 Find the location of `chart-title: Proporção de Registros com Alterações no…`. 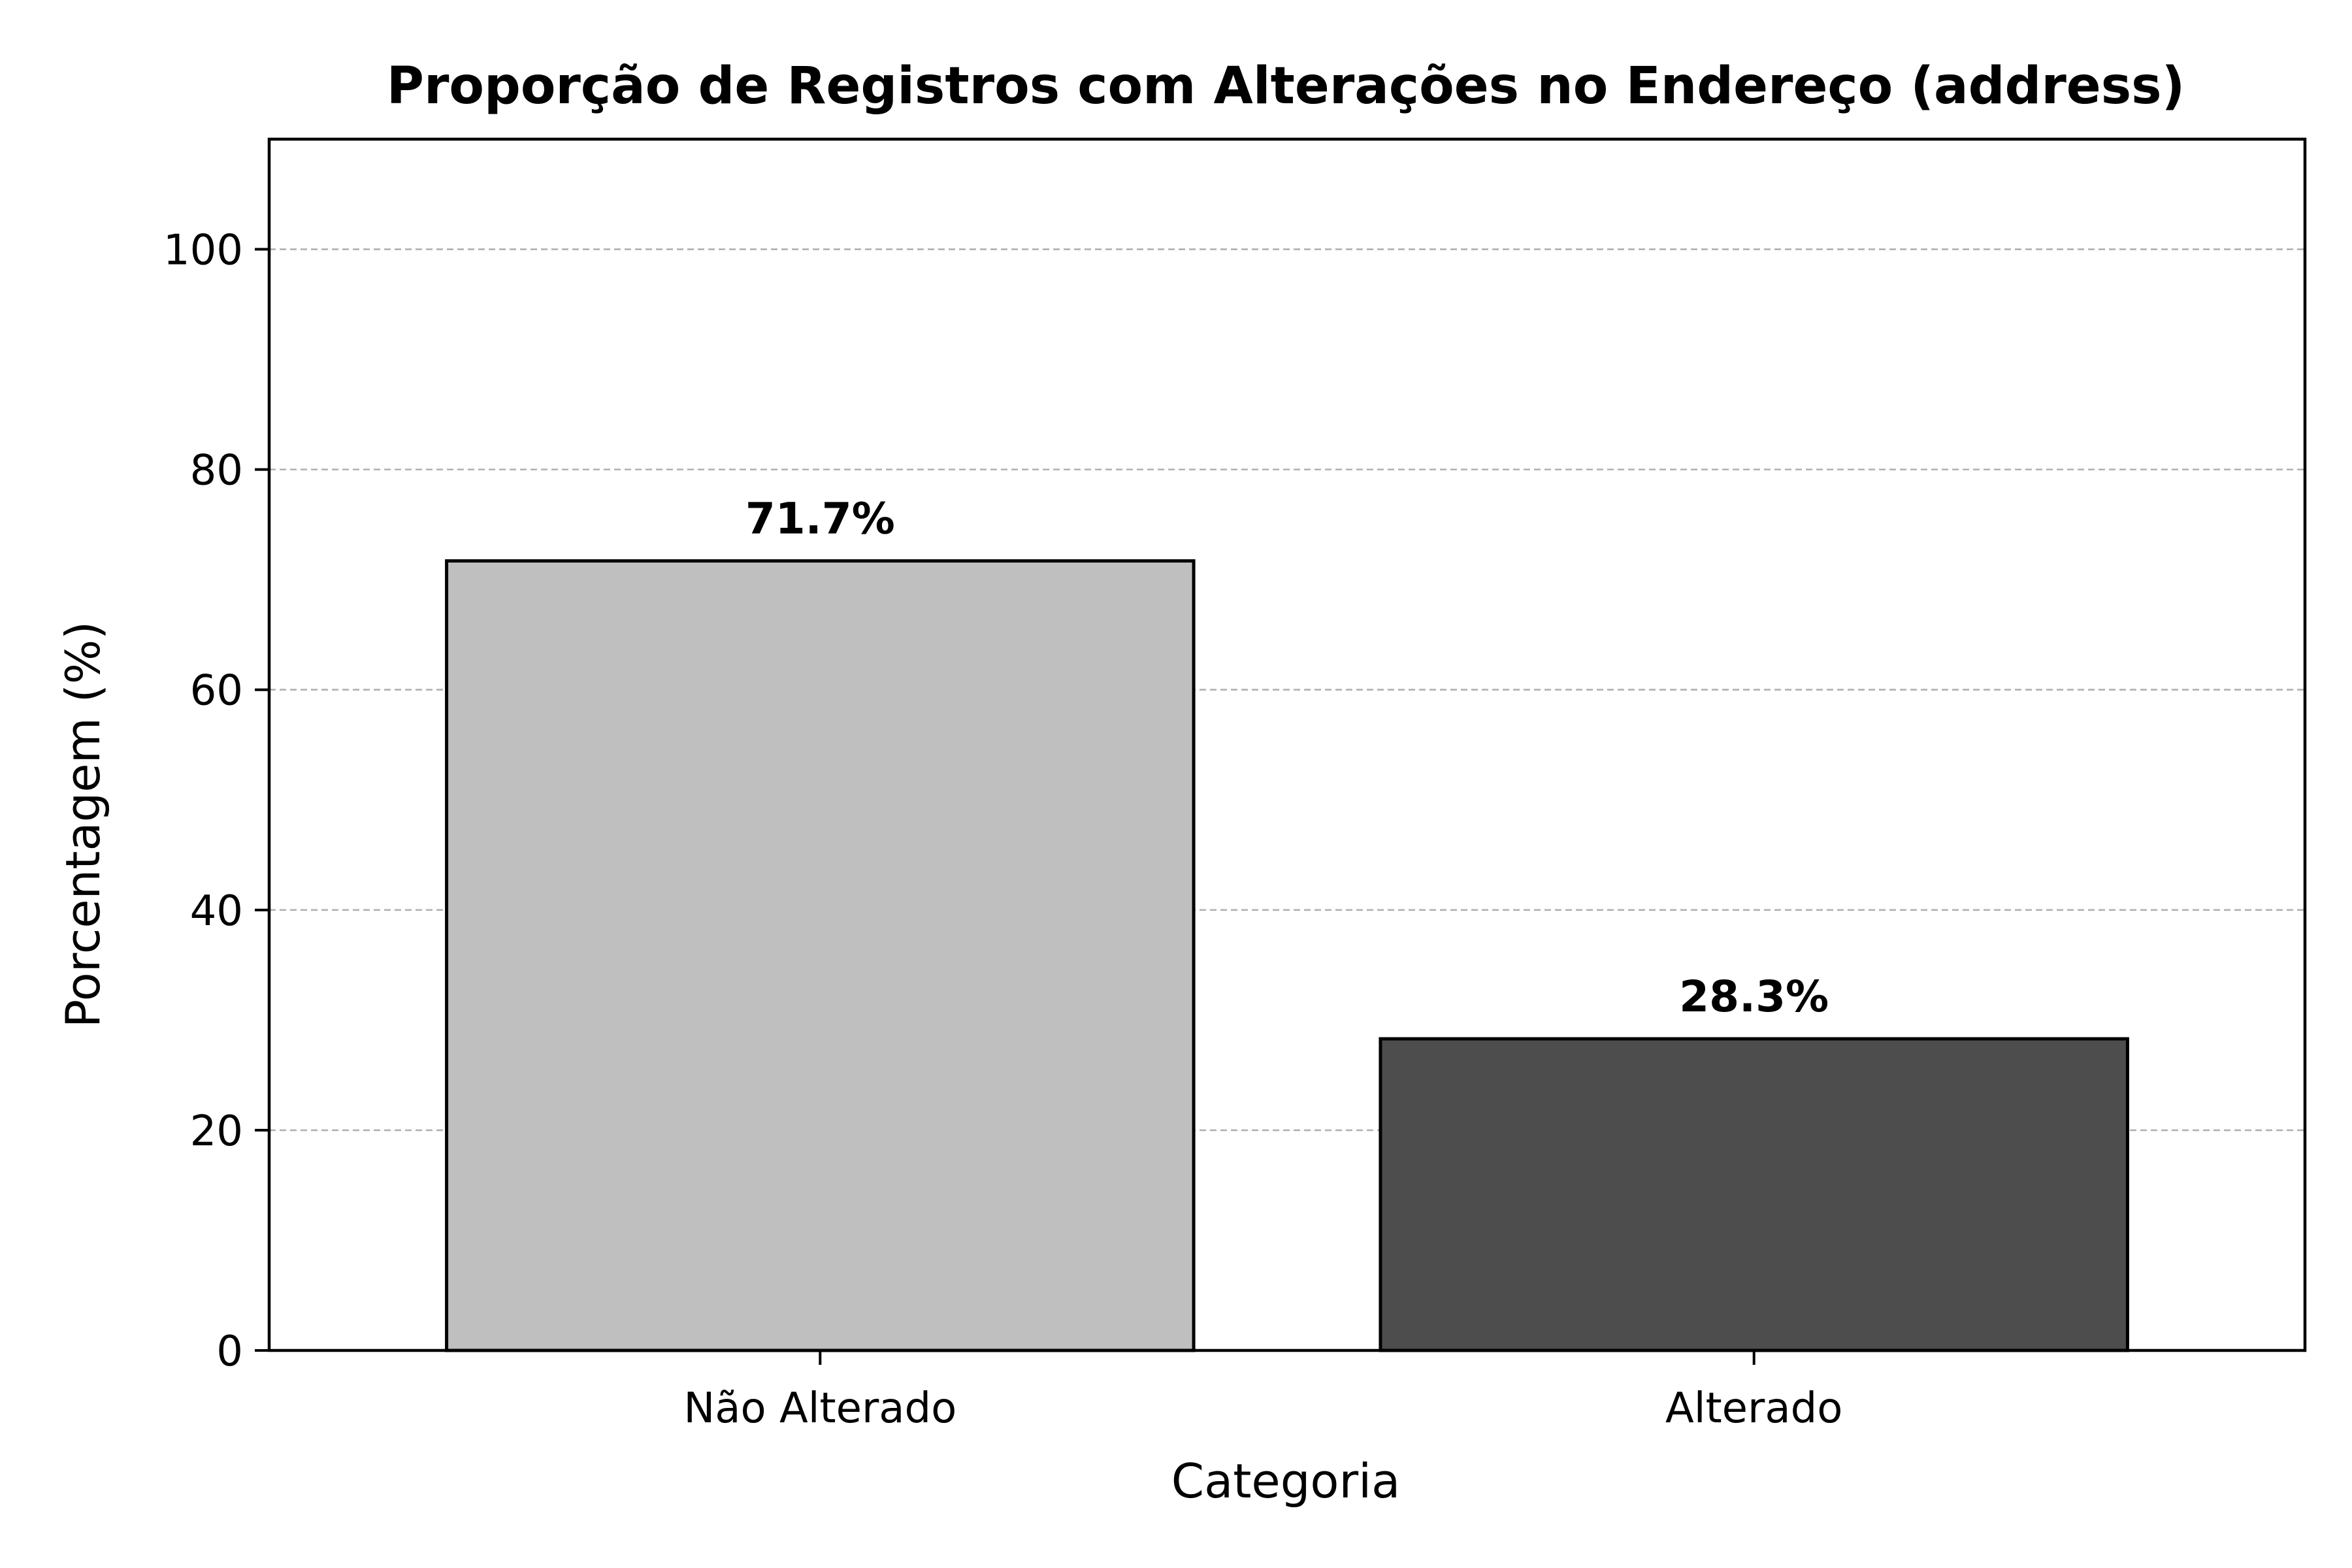

chart-title: Proporção de Registros com Alterações no… is located at coordinates (1286, 86).